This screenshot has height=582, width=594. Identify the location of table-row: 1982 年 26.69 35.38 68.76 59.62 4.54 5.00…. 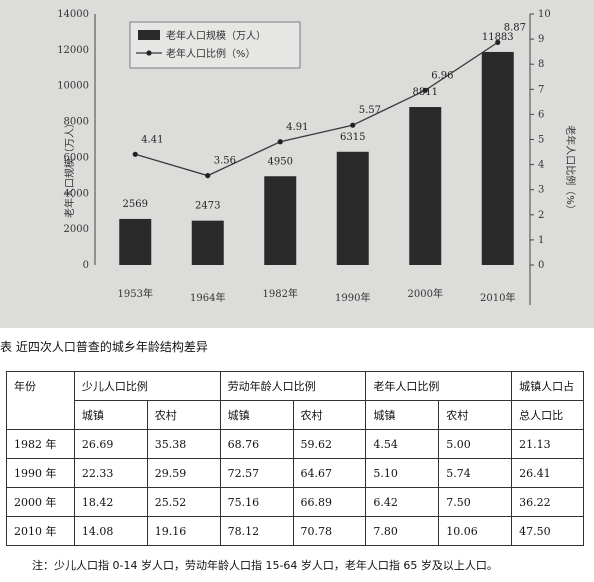
(295, 444).